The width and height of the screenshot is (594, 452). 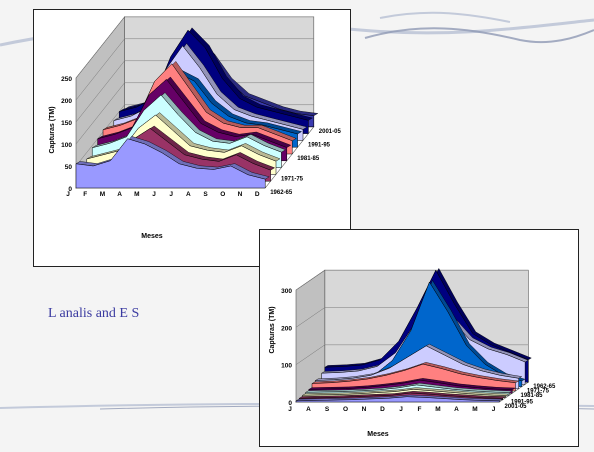 What do you see at coordinates (66, 123) in the screenshot?
I see `y-tick-label: 150` at bounding box center [66, 123].